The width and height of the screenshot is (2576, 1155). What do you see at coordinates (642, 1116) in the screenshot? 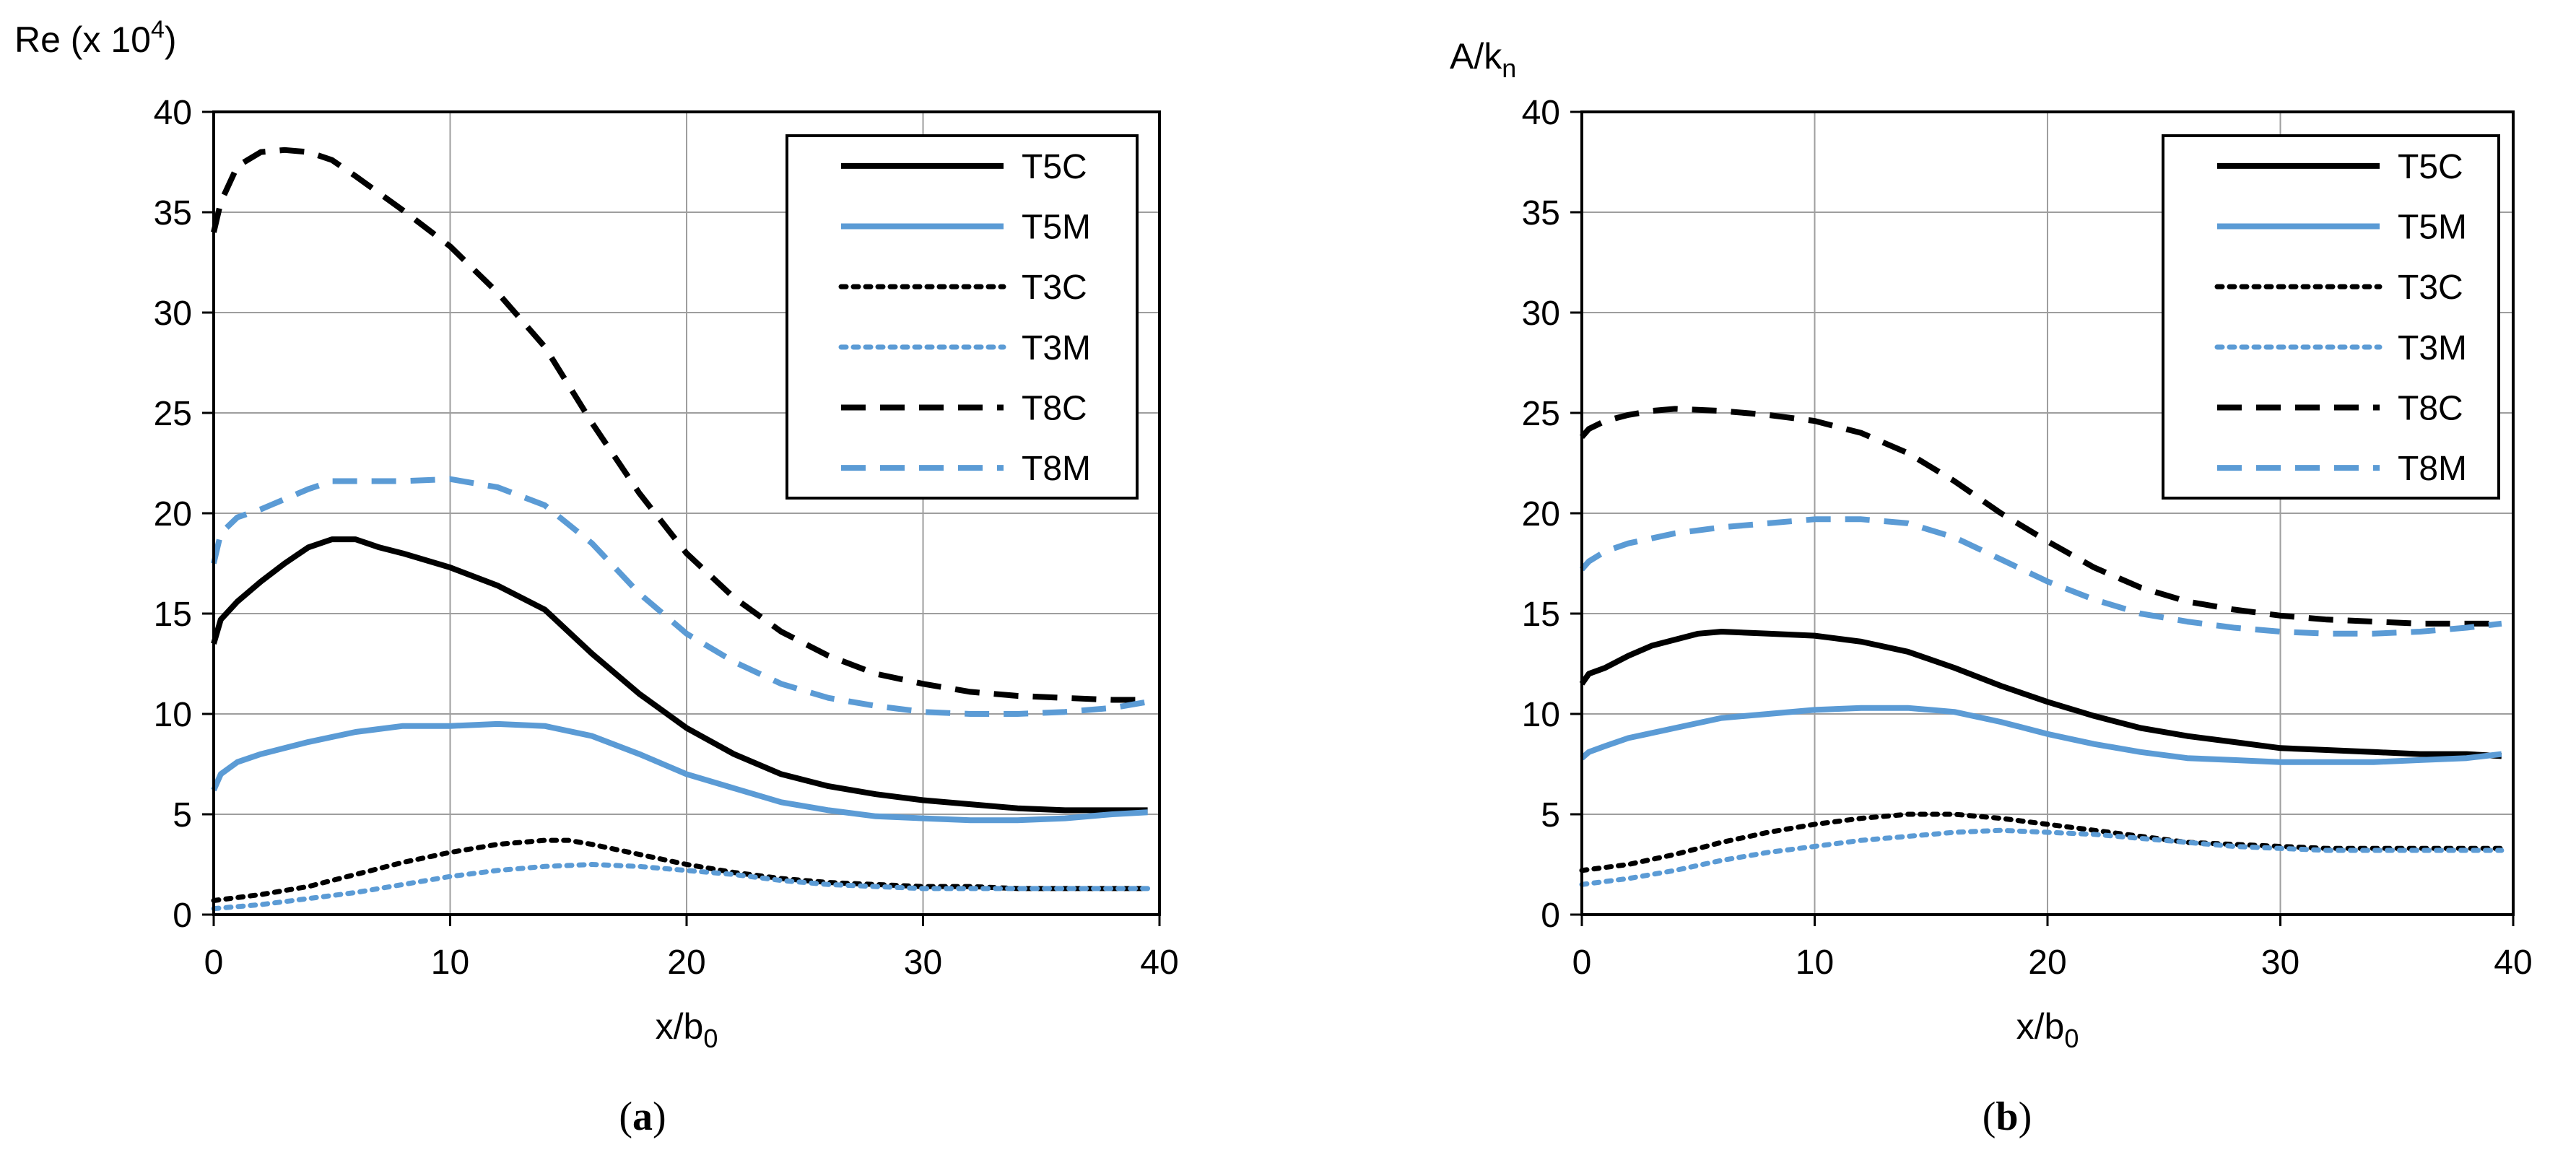
I see `panel-caption: (a)` at bounding box center [642, 1116].